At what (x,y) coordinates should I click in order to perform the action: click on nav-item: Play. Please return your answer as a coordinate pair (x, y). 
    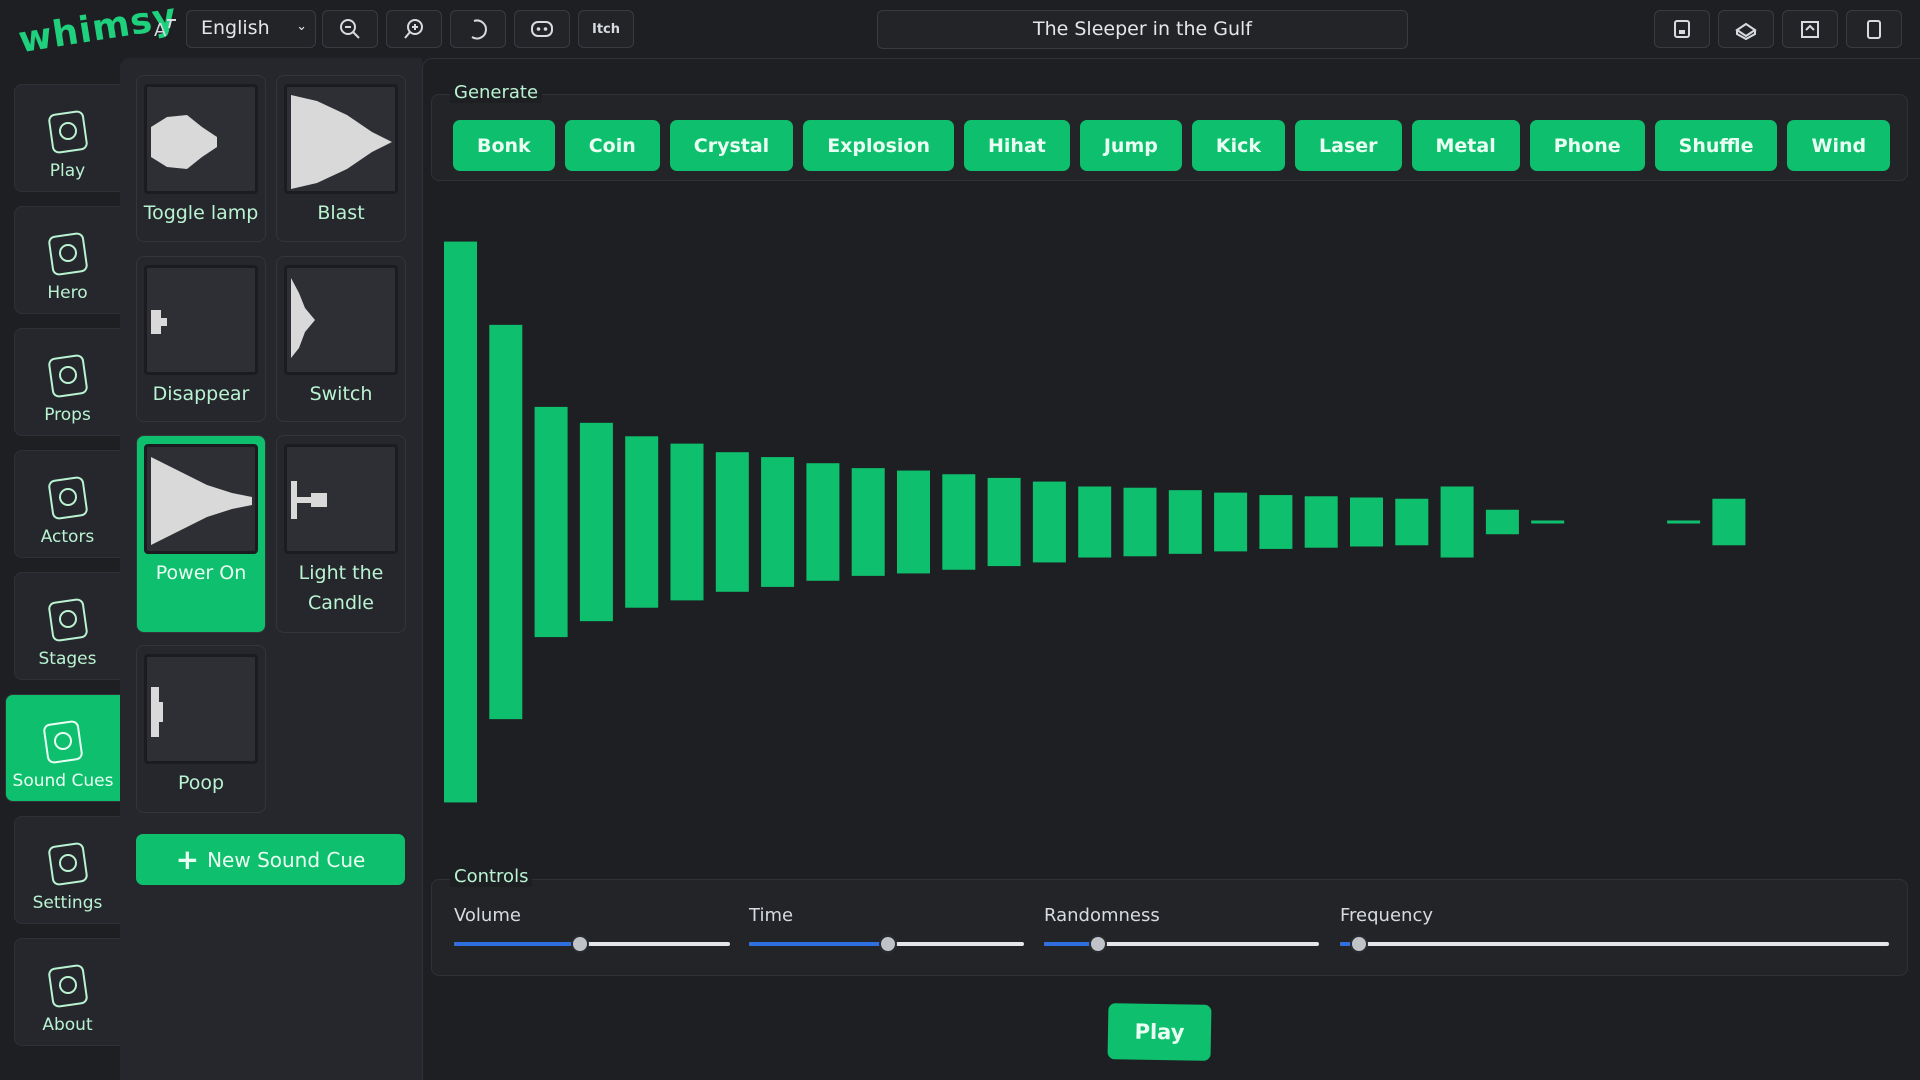
    Looking at the image, I should click on (67, 138).